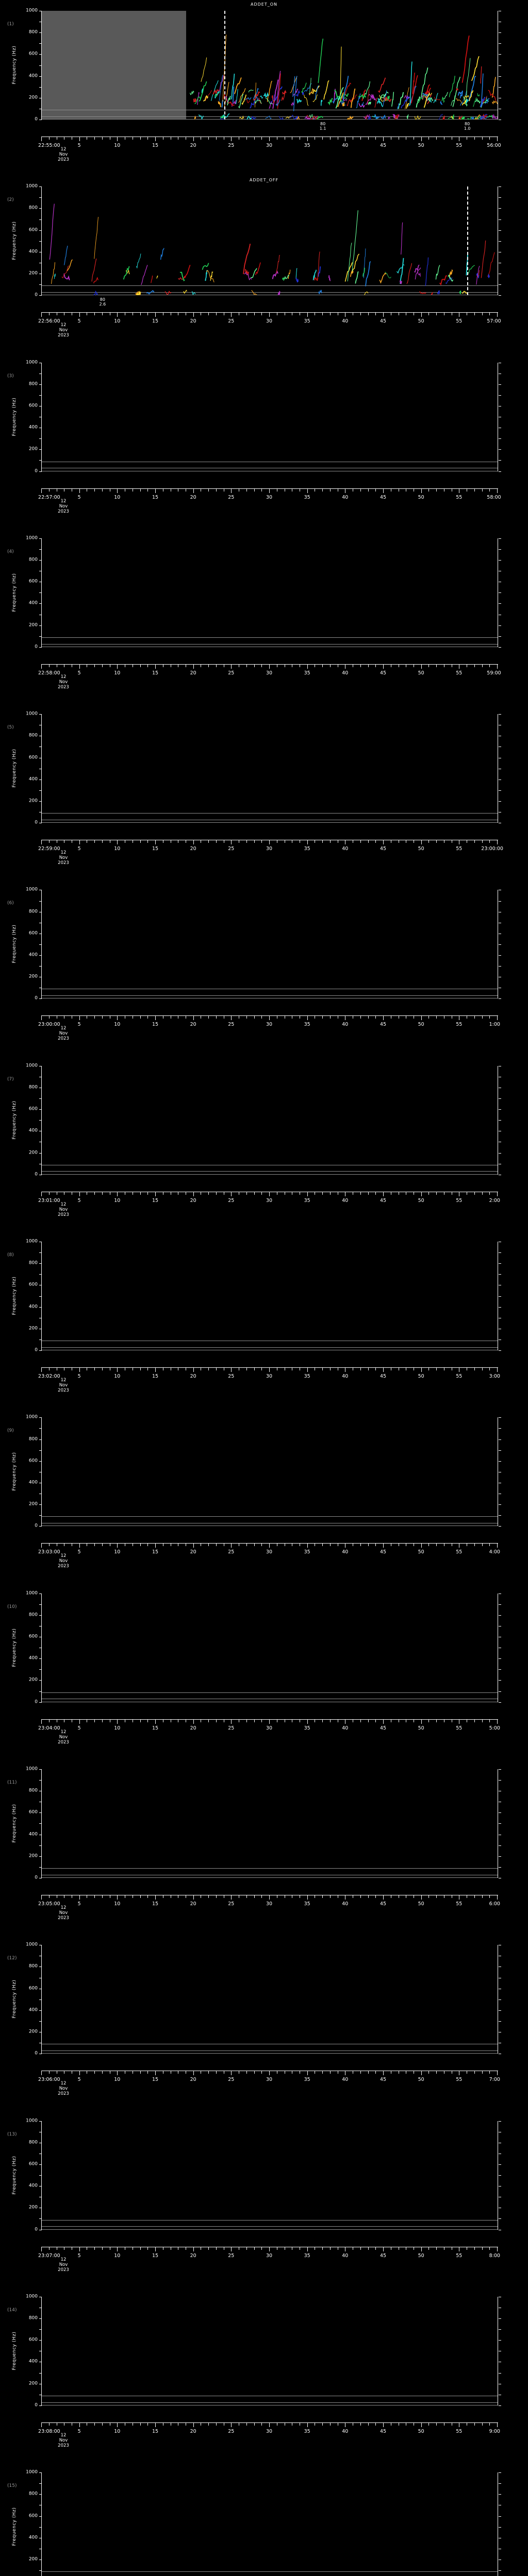 This screenshot has width=528, height=2576. What do you see at coordinates (63, 159) in the screenshot?
I see `date-year: 2023` at bounding box center [63, 159].